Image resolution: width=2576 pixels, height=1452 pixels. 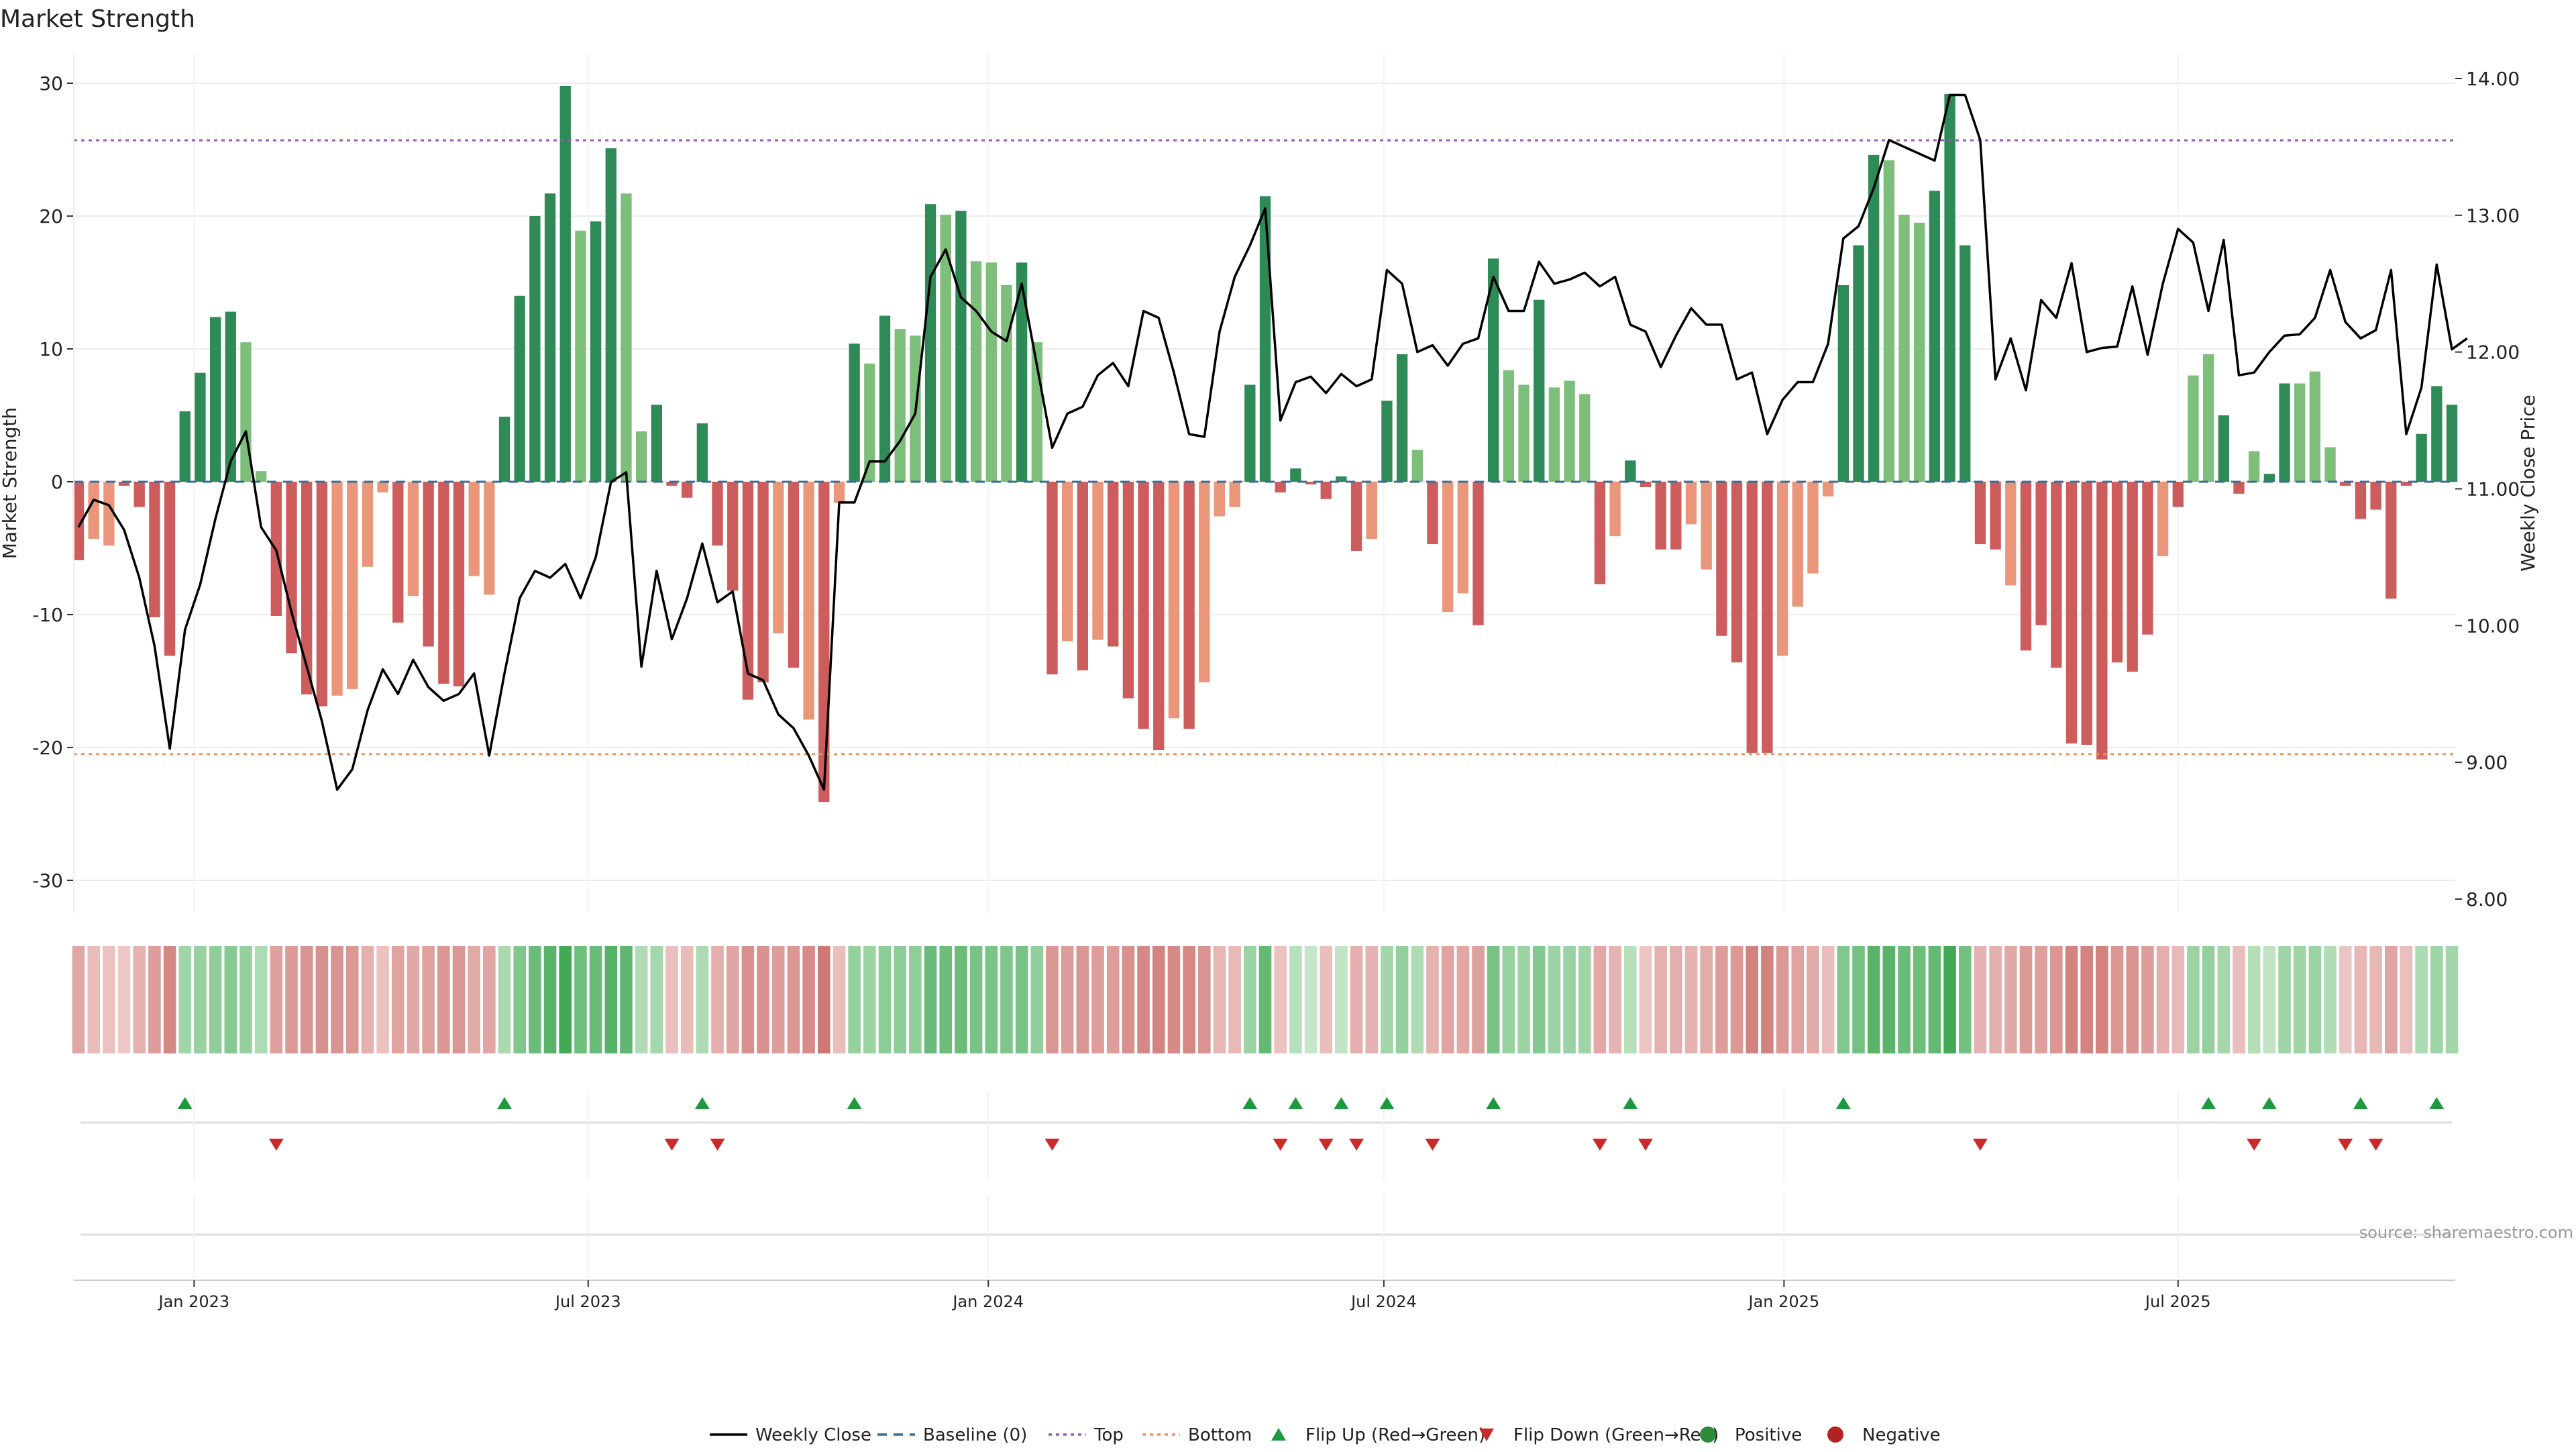 I want to click on y-right-tick-label: 9.00, so click(x=2487, y=762).